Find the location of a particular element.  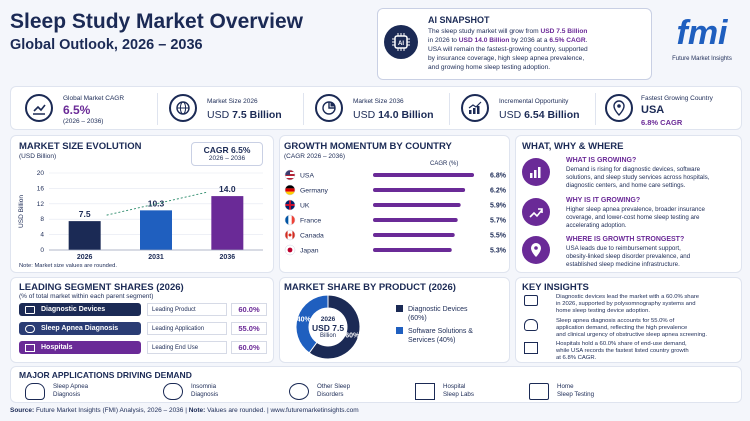

lungs-icon is located at coordinates (35, 391).